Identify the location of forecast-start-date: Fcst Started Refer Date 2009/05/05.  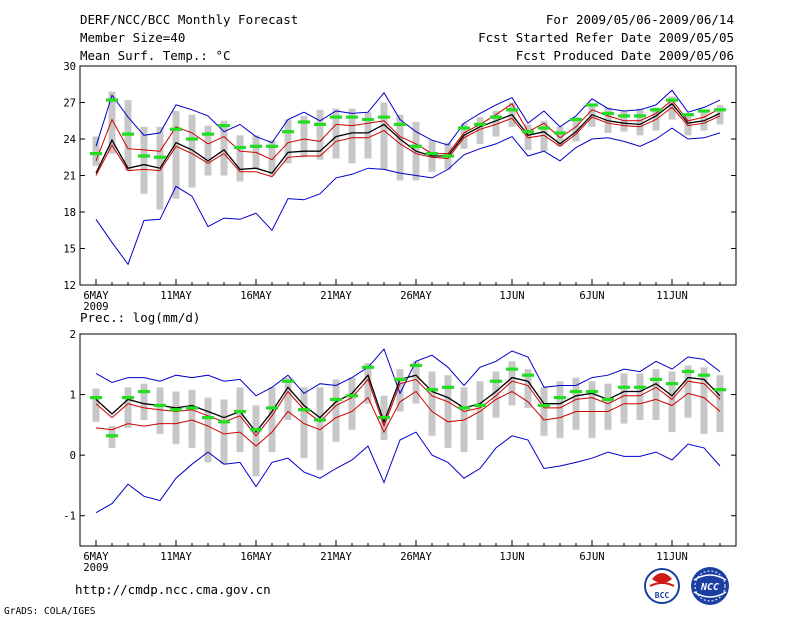
(606, 37).